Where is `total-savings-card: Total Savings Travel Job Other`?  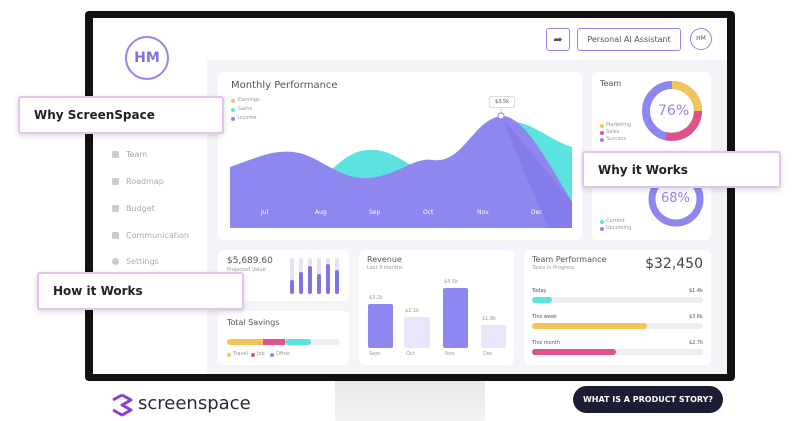
total-savings-card: Total Savings Travel Job Other is located at coordinates (283, 338).